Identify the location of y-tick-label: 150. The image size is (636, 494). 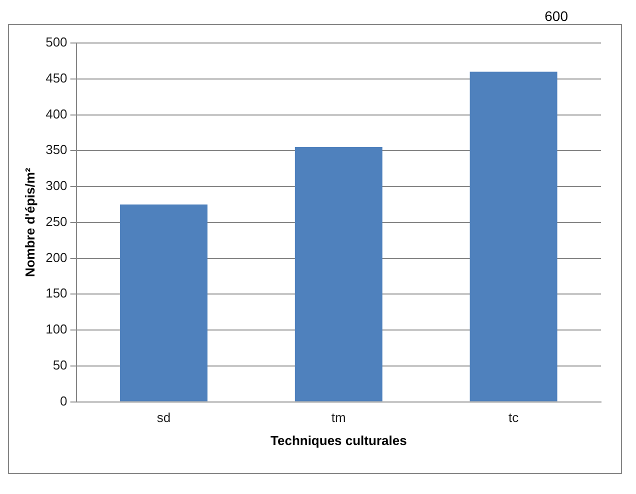
(57, 293).